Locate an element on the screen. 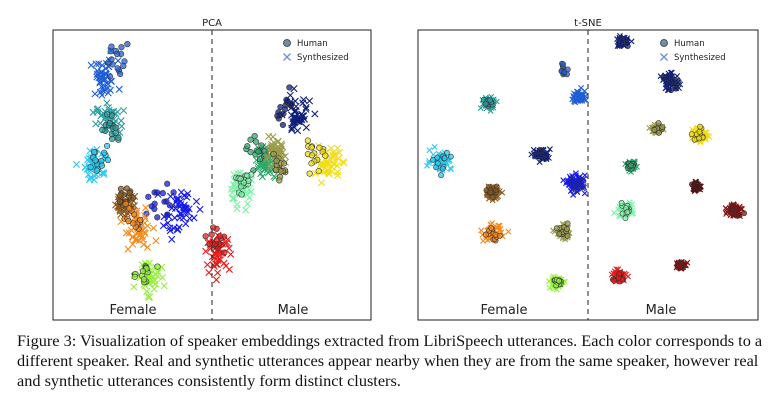  legend-synthesized-label: Synthesized is located at coordinates (323, 58).